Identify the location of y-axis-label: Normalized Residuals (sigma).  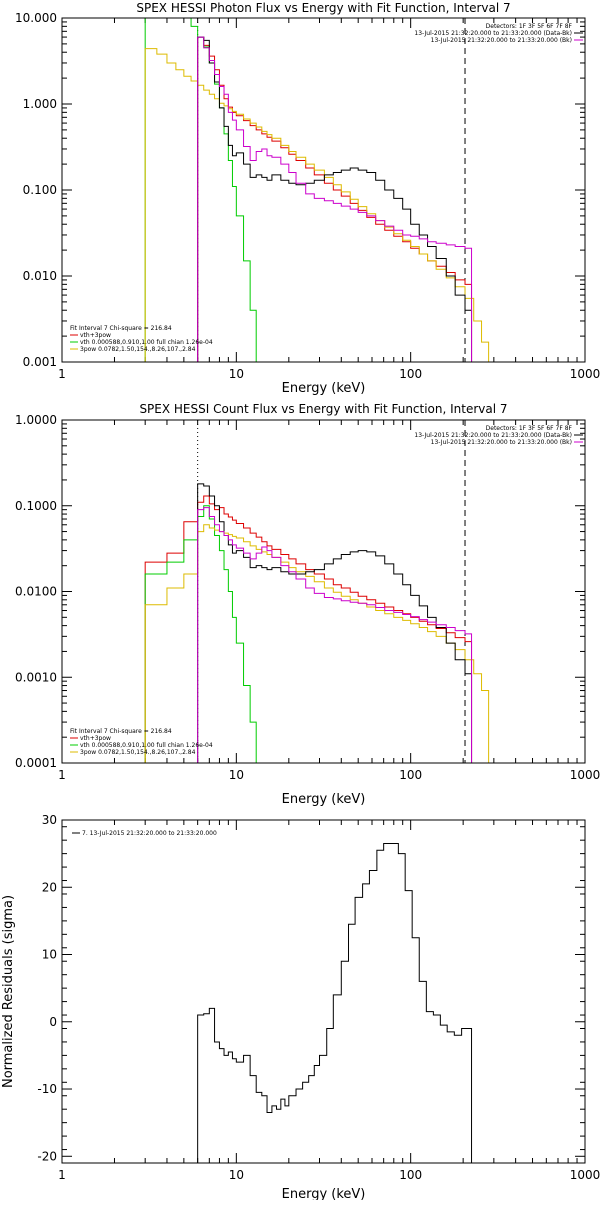
(8, 991).